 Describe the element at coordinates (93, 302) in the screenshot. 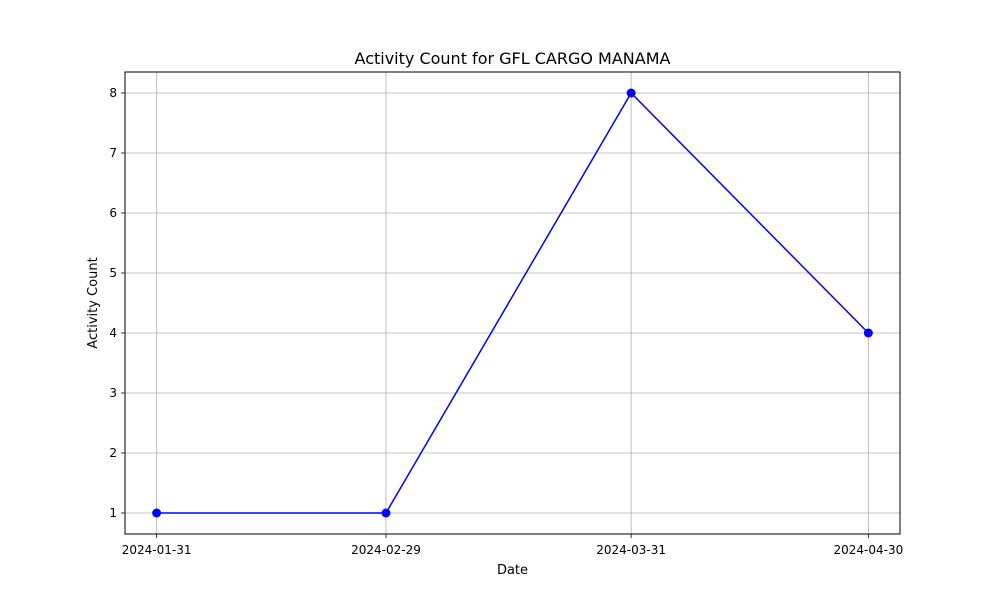

I see `y-axis-label: Activity Count` at that location.